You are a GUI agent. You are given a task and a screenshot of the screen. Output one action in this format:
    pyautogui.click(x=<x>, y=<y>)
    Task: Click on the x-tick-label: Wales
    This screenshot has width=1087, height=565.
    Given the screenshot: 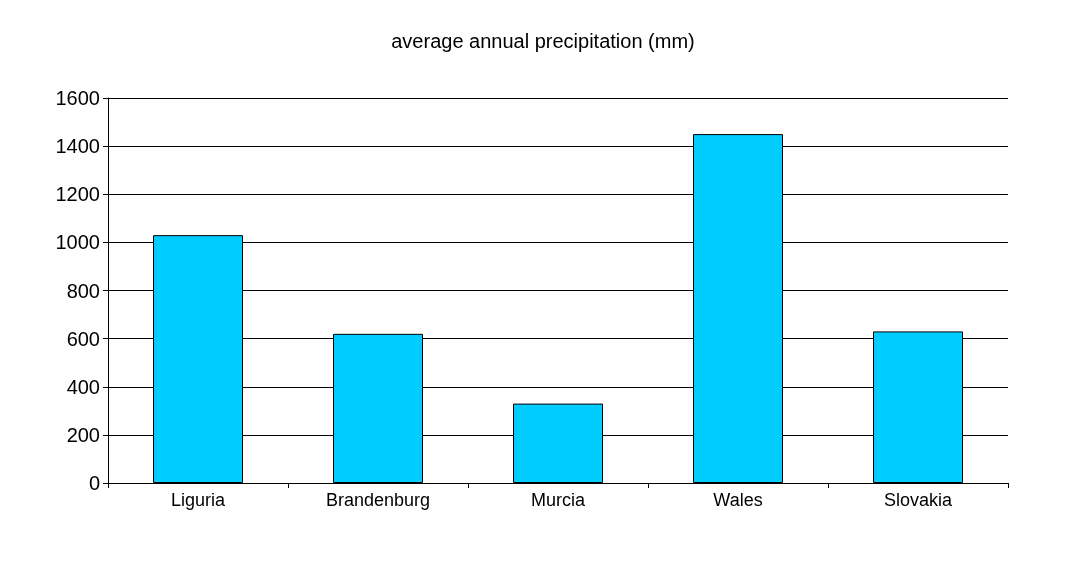 What is the action you would take?
    pyautogui.click(x=738, y=500)
    